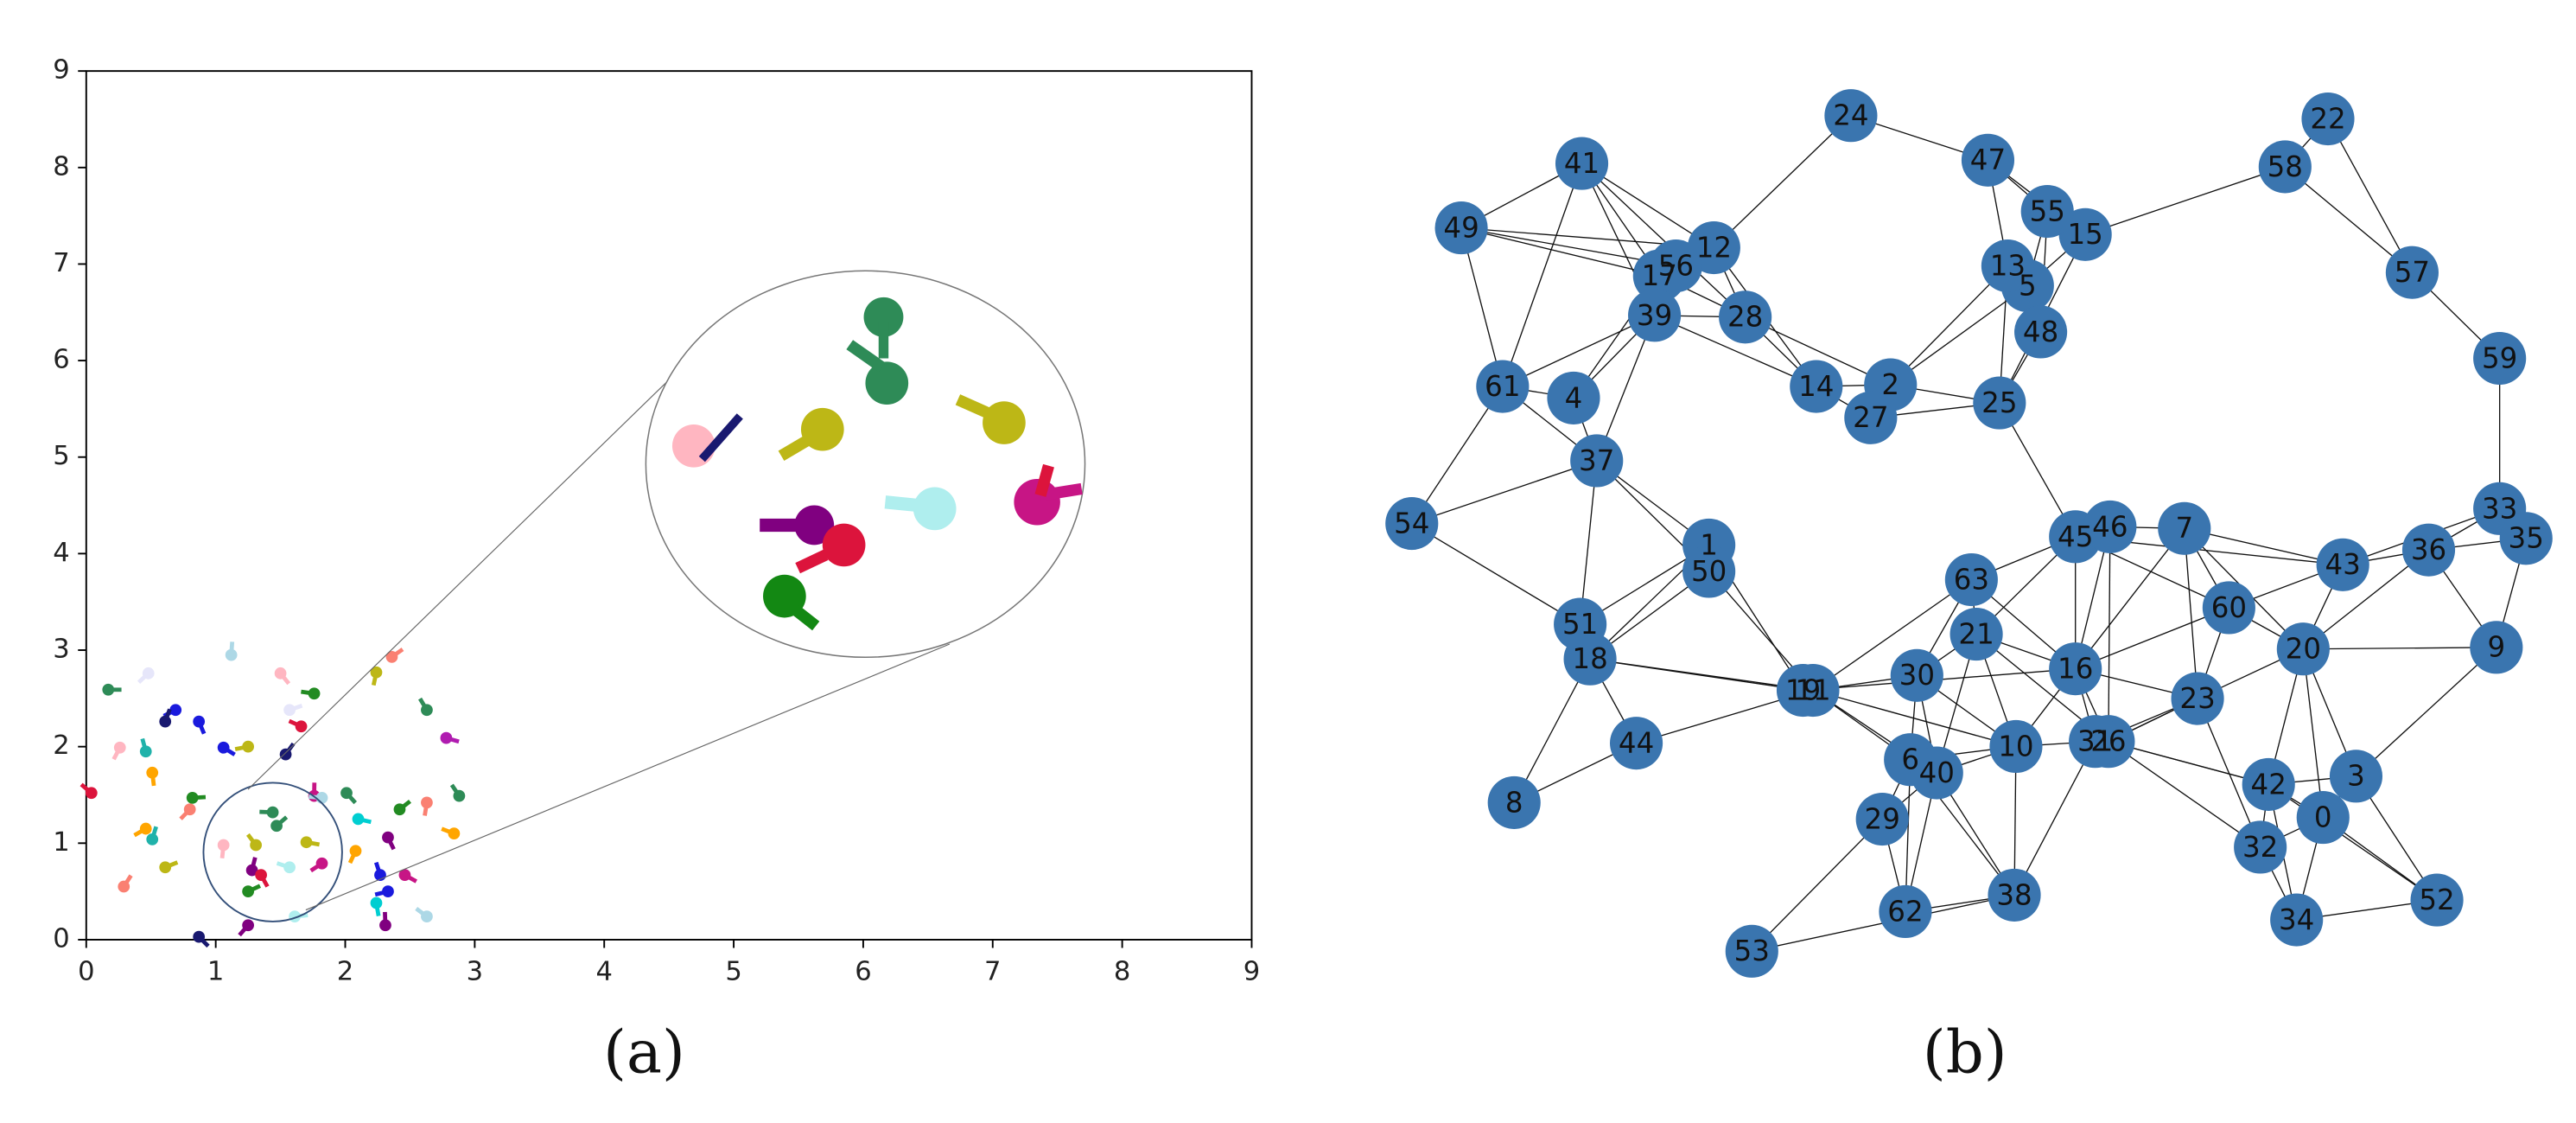 The width and height of the screenshot is (2576, 1123). I want to click on node-label: 33, so click(2499, 508).